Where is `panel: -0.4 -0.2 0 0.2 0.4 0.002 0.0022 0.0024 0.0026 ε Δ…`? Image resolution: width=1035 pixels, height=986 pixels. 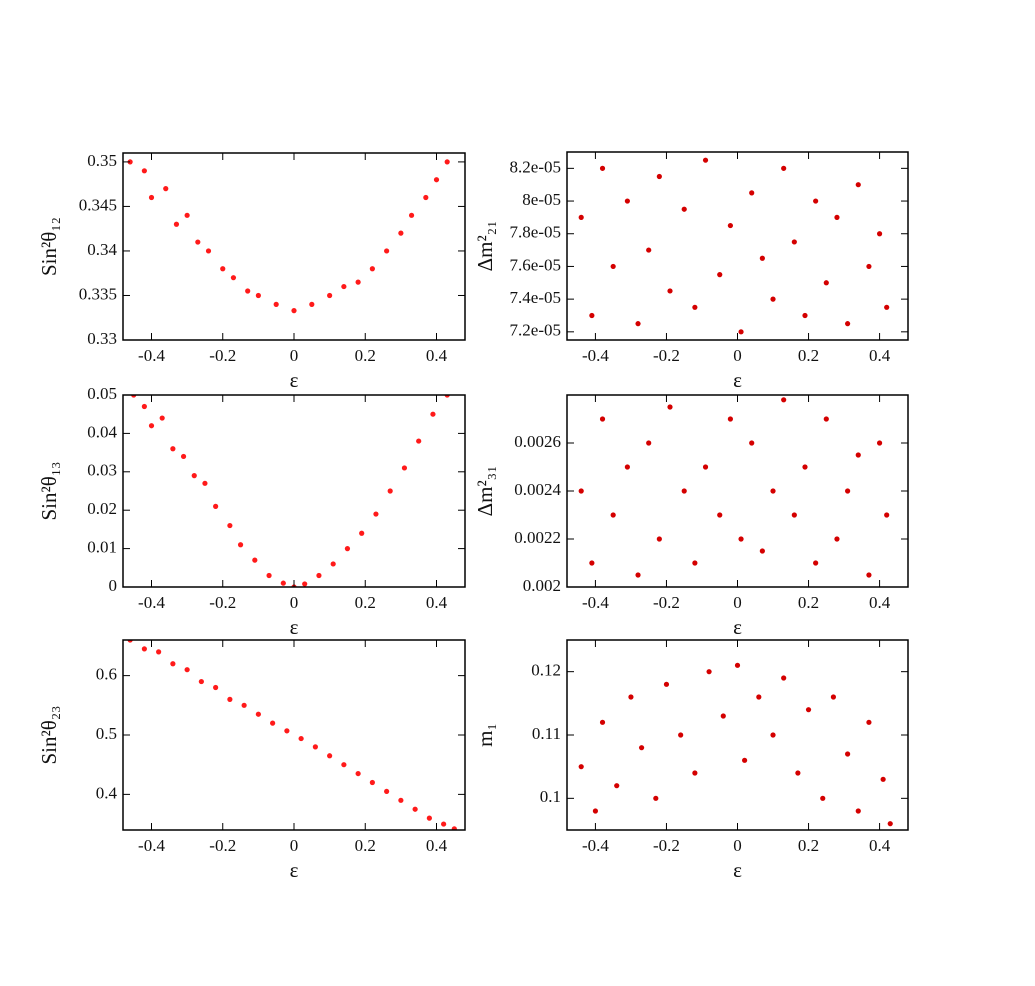 panel: -0.4 -0.2 0 0.2 0.4 0.002 0.0022 0.0024 0.0026 ε Δ… is located at coordinates (691, 516).